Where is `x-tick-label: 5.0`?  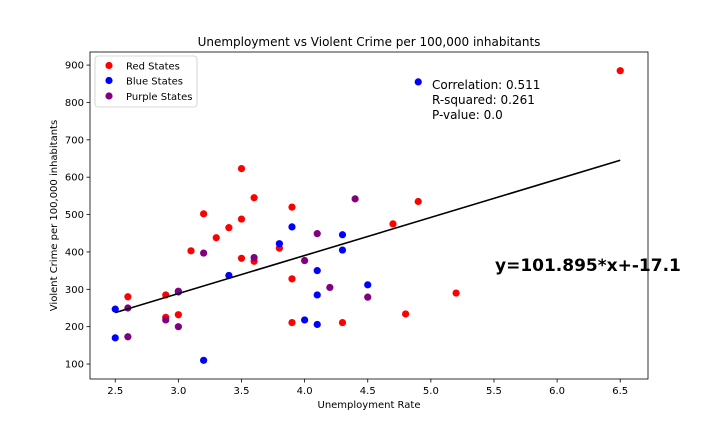 x-tick-label: 5.0 is located at coordinates (431, 391).